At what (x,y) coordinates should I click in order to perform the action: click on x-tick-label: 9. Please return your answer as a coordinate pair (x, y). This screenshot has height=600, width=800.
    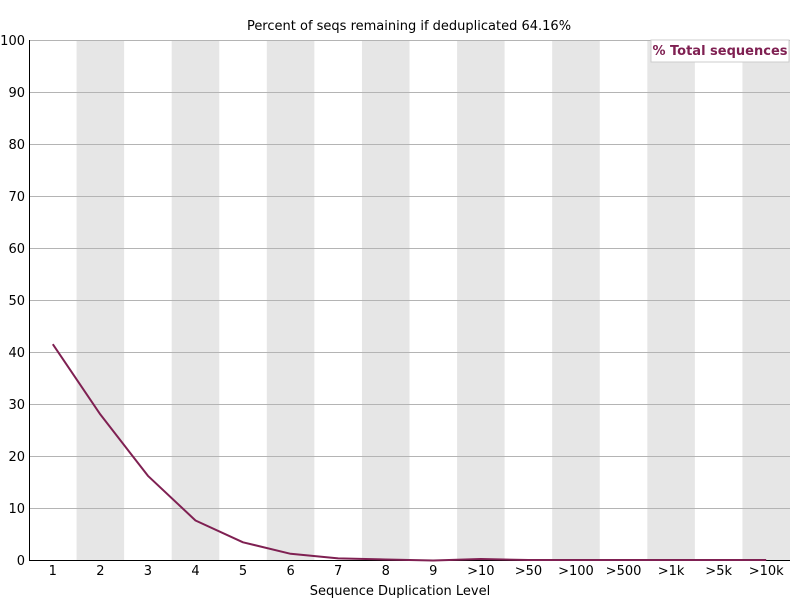
    Looking at the image, I should click on (433, 571).